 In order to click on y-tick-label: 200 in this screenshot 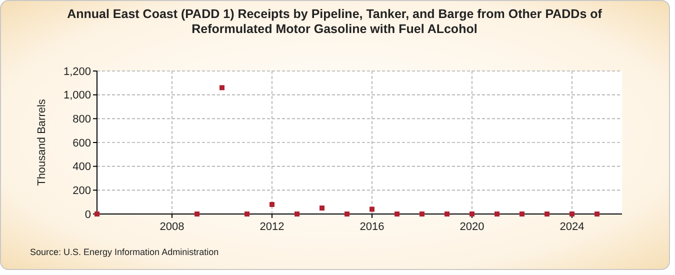, I will do `click(81, 191)`.